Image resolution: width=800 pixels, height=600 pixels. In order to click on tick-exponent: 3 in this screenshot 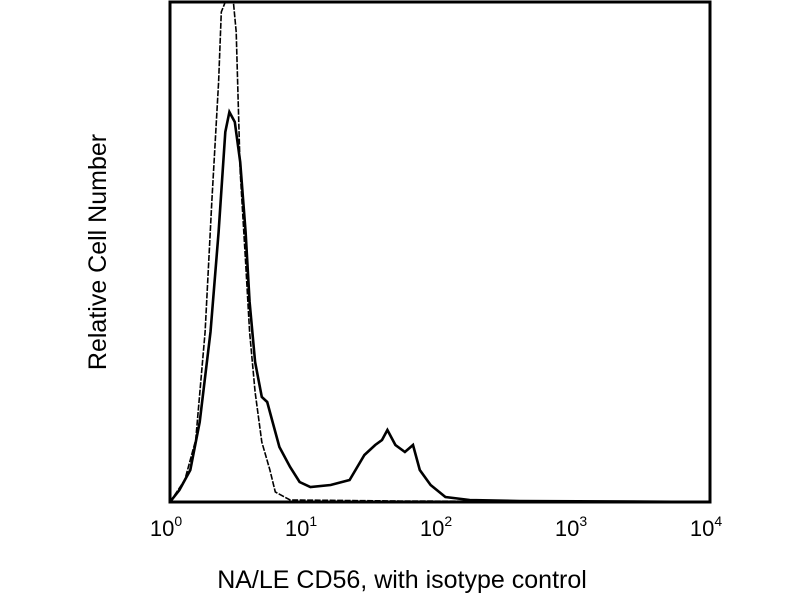, I will do `click(583, 521)`.